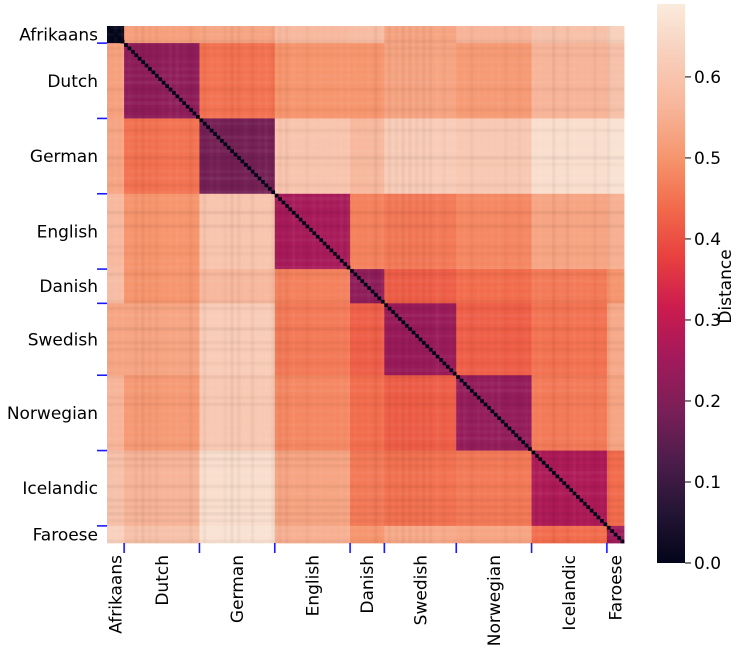 This screenshot has height=654, width=739. What do you see at coordinates (116, 534) in the screenshot?
I see `heatmap-cell-faroese-afrikaans` at bounding box center [116, 534].